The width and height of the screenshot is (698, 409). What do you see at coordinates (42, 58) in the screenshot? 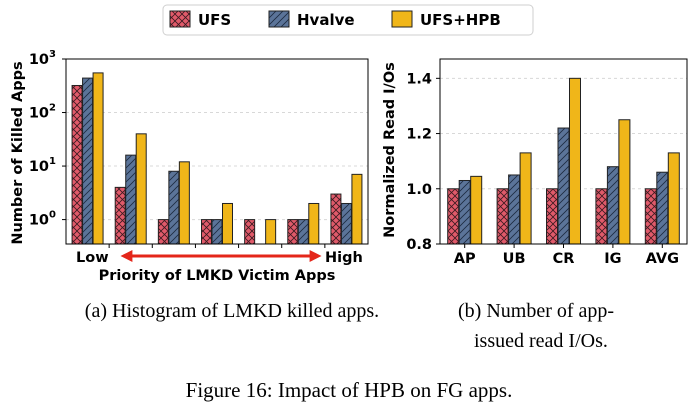
I see `chart-a-y-tick-label: 103` at bounding box center [42, 58].